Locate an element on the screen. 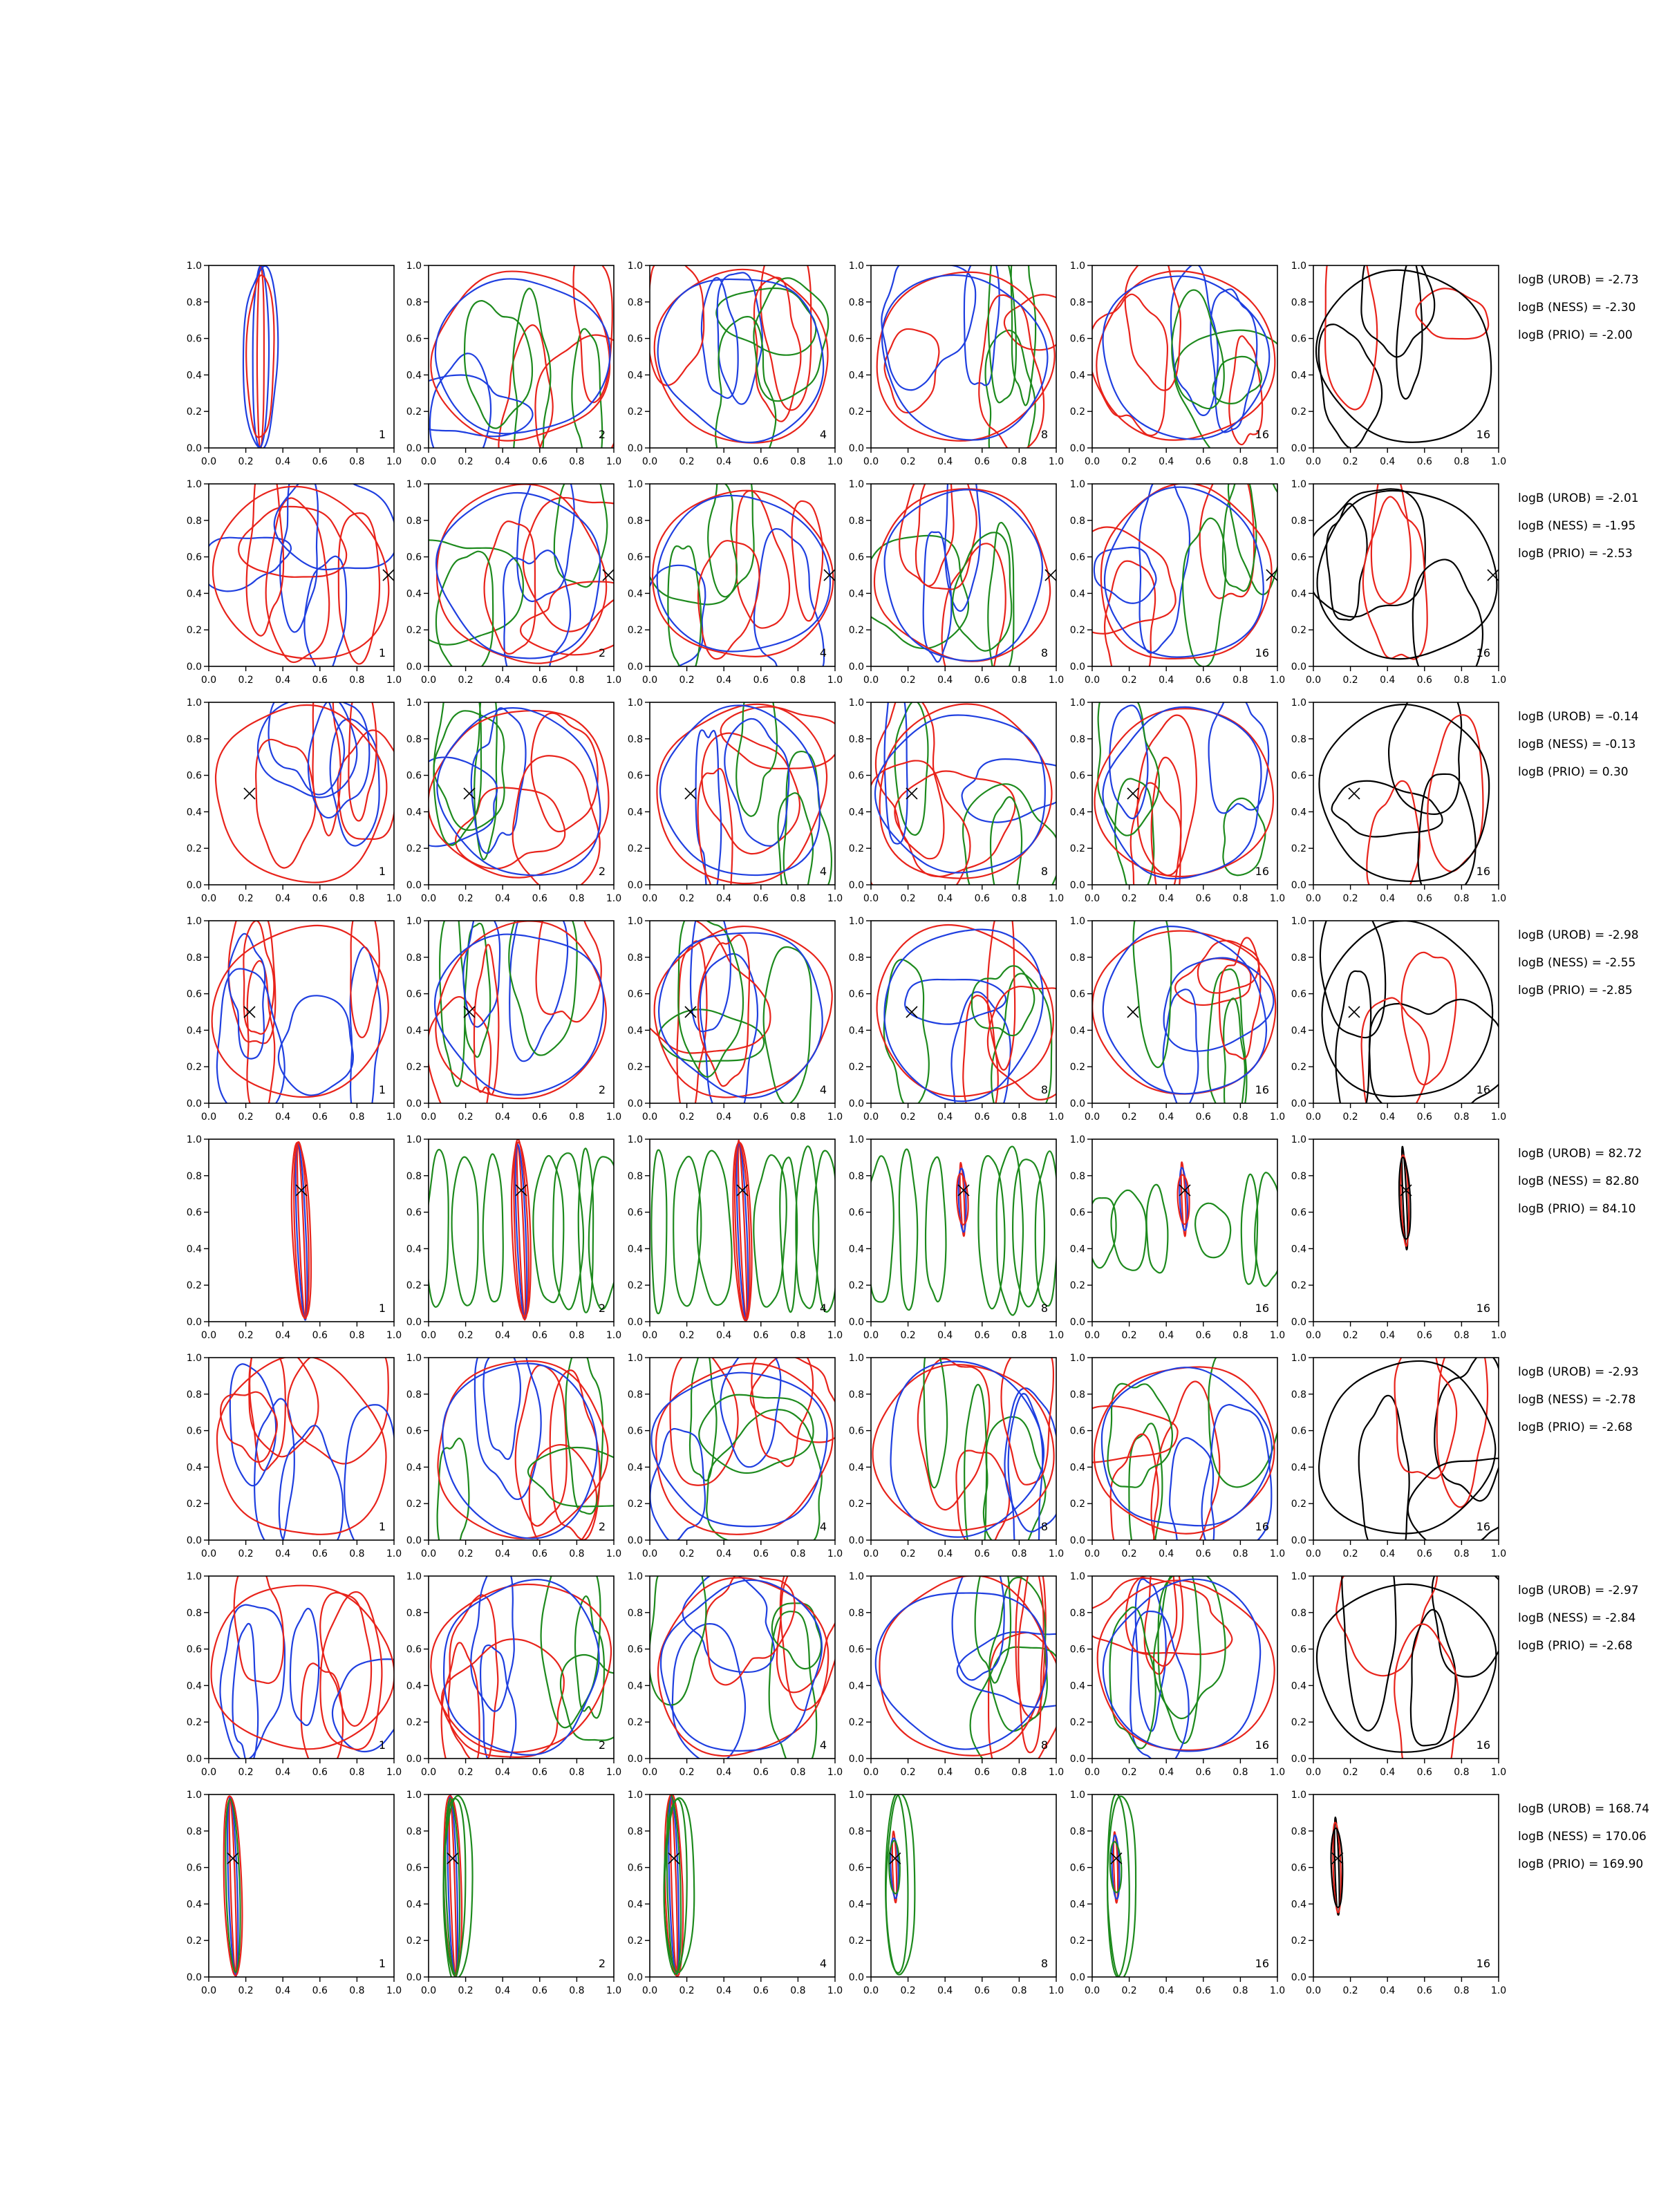 The image size is (1659, 2212). panel-r1-c3: 0.0 0.0 0.2 0.2 0.4 0.4 0.6 0.6 0.8 0.8 1.0 1.0 4 is located at coordinates (735, 364).